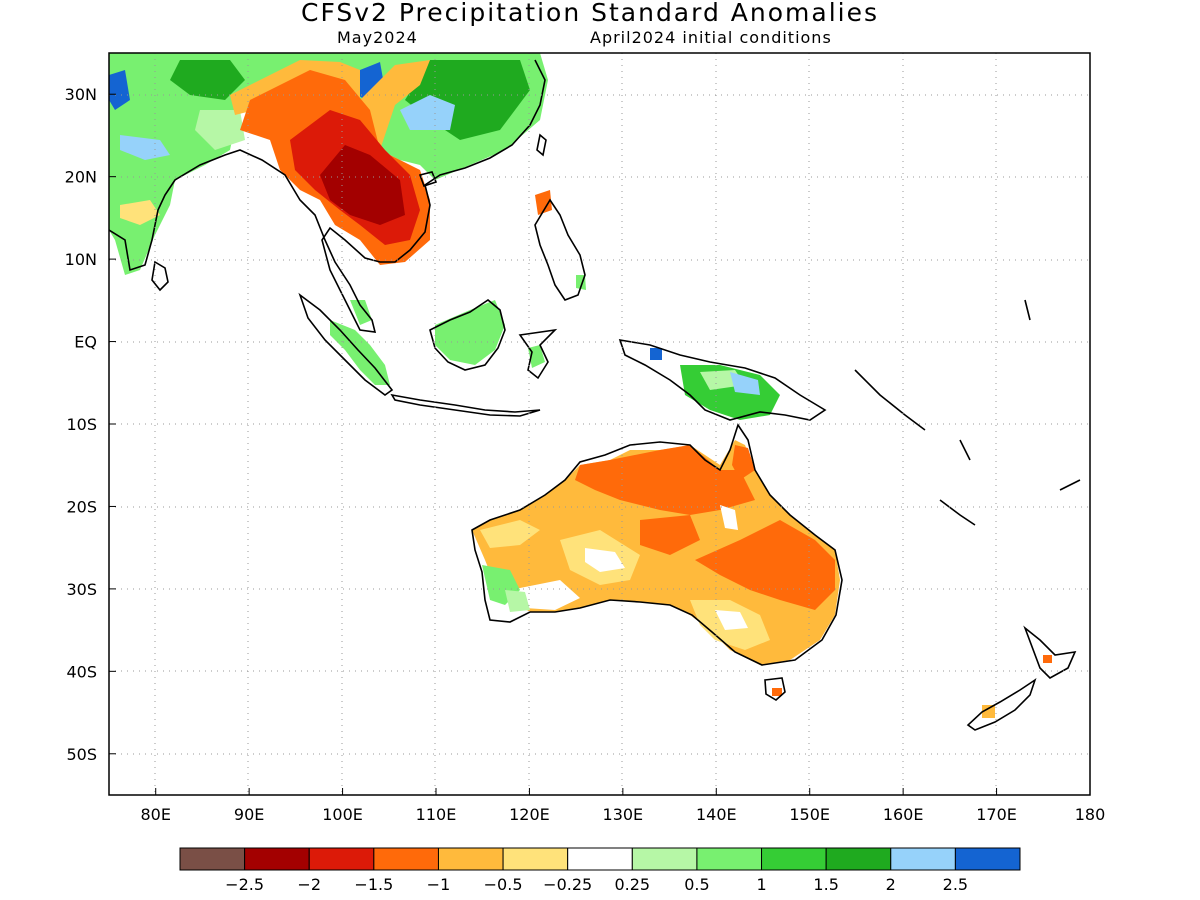  What do you see at coordinates (244, 884) in the screenshot?
I see `colorbar-label: −2.5` at bounding box center [244, 884].